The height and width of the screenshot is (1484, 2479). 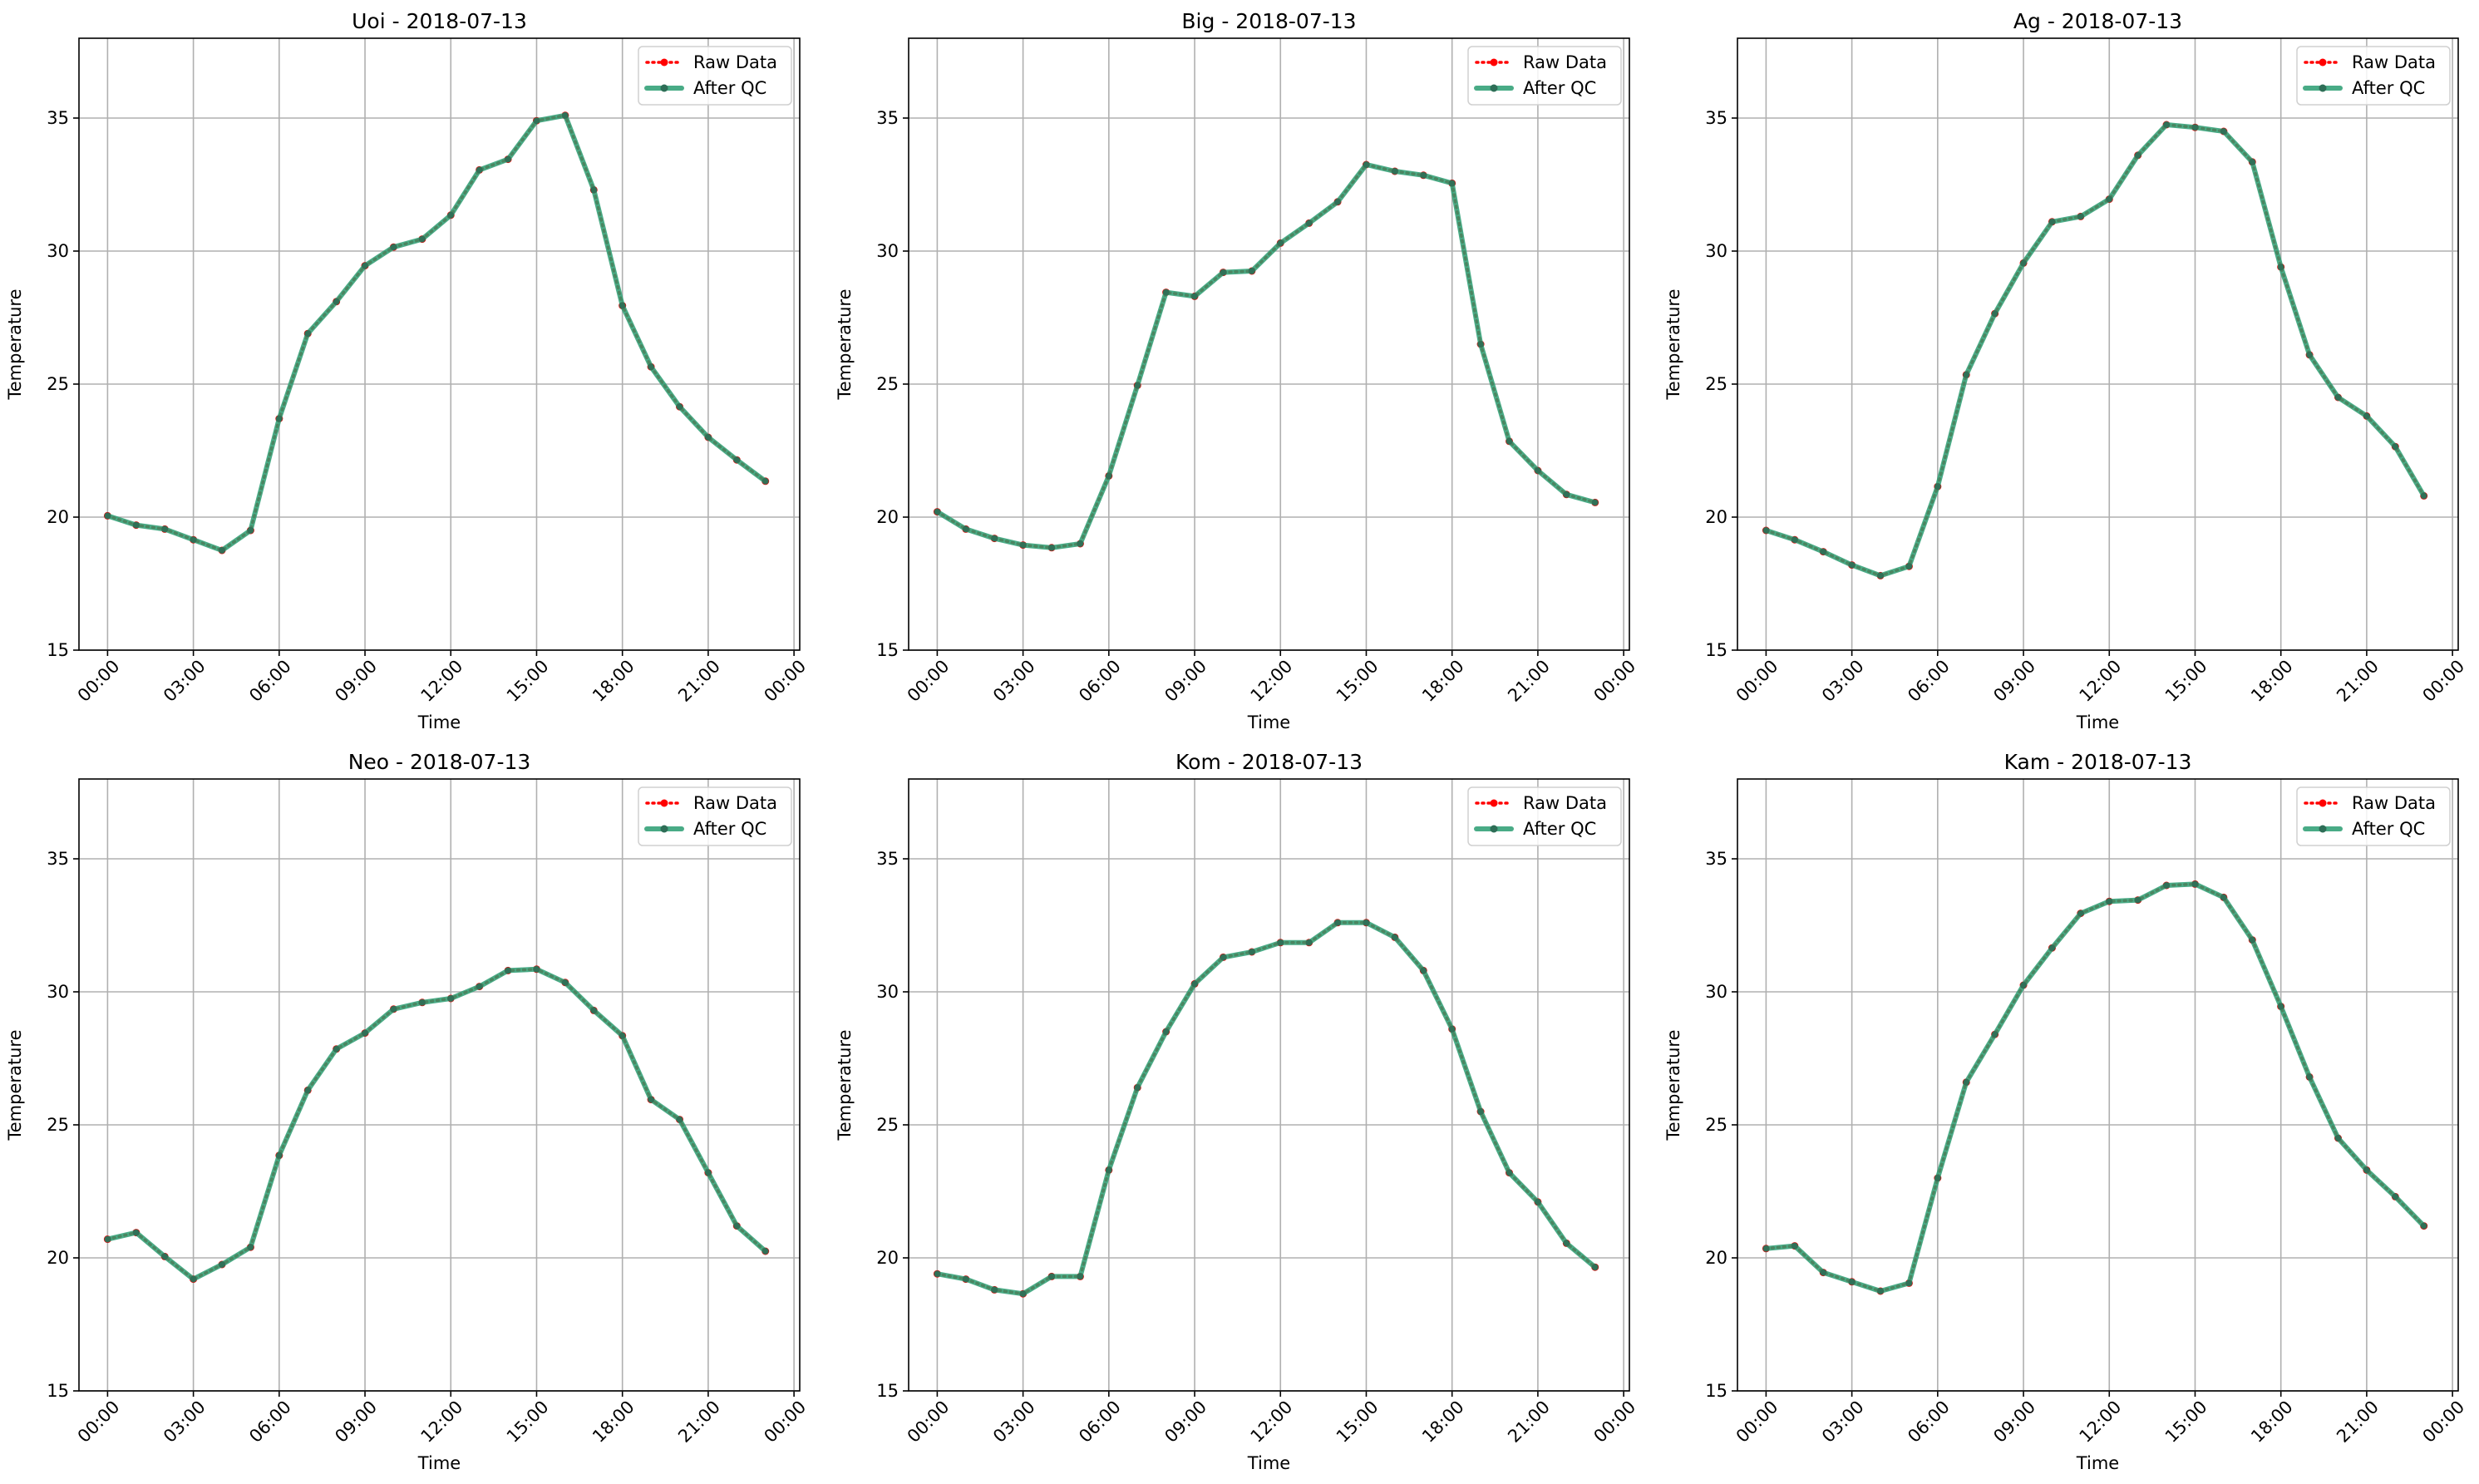 I want to click on x-tick-label: 15:00, so click(x=1357, y=1422).